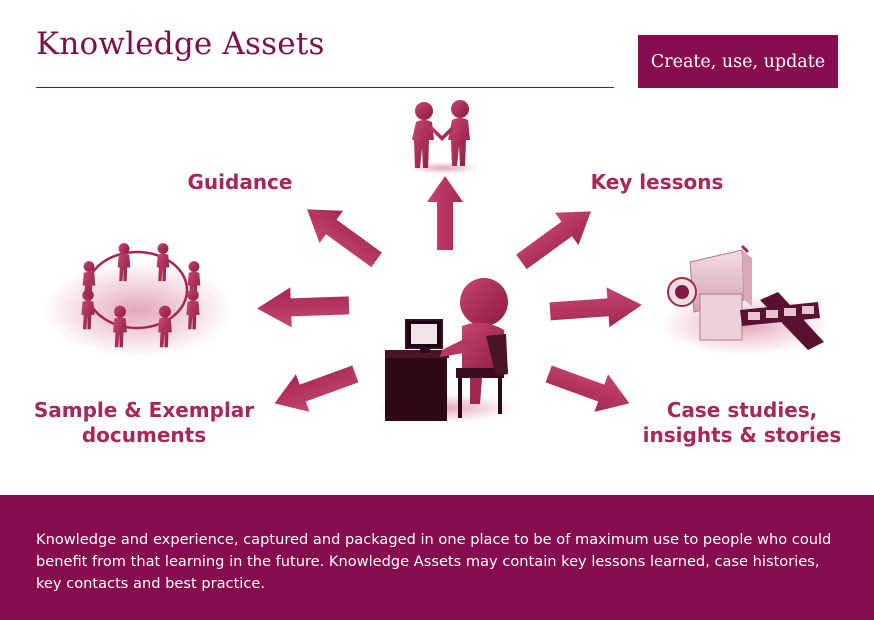  What do you see at coordinates (745, 299) in the screenshot?
I see `video-camera-icon` at bounding box center [745, 299].